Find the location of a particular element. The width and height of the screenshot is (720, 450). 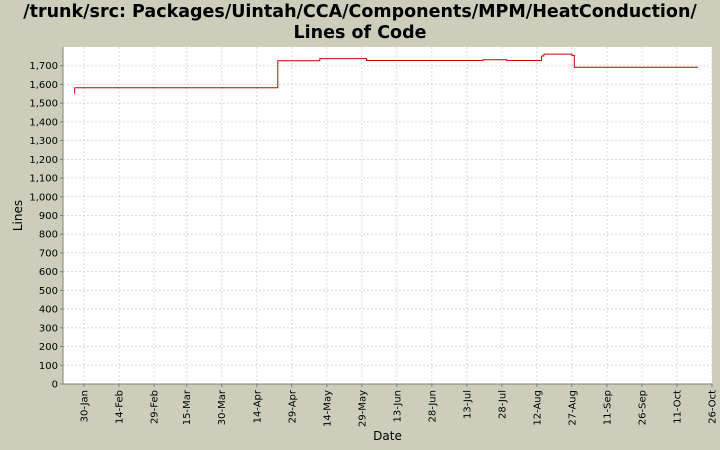

y-tick-label: 900 is located at coordinates (48, 216).